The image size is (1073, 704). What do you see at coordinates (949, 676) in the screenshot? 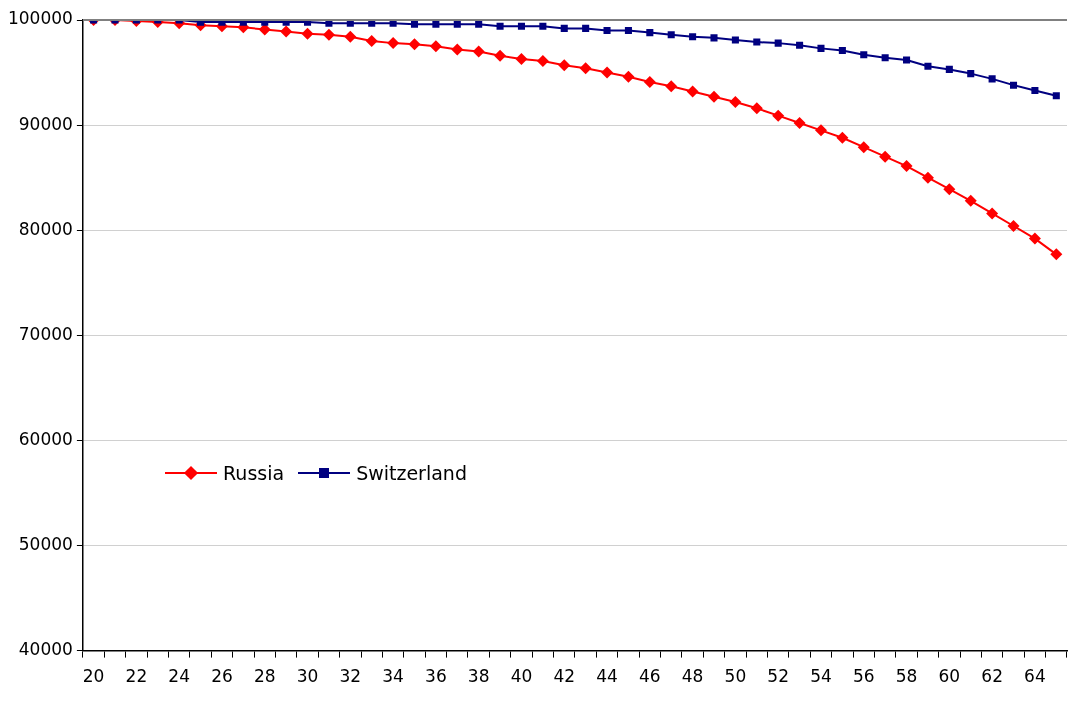
I see `x-tick-label: 60` at bounding box center [949, 676].